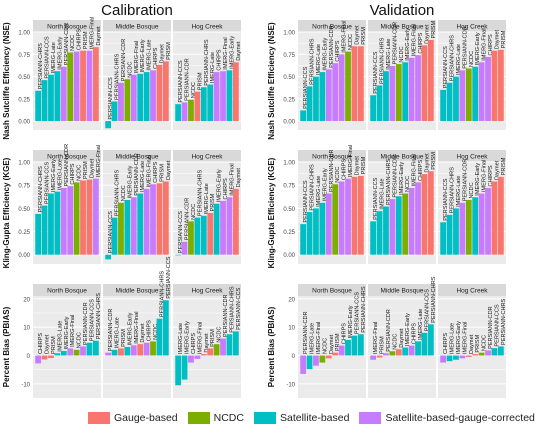 Image resolution: width=550 pixels, height=433 pixels. Describe the element at coordinates (271, 81) in the screenshot. I see `y-axis-label: Nash Sutcliffe Efficiency (NSE)` at that location.